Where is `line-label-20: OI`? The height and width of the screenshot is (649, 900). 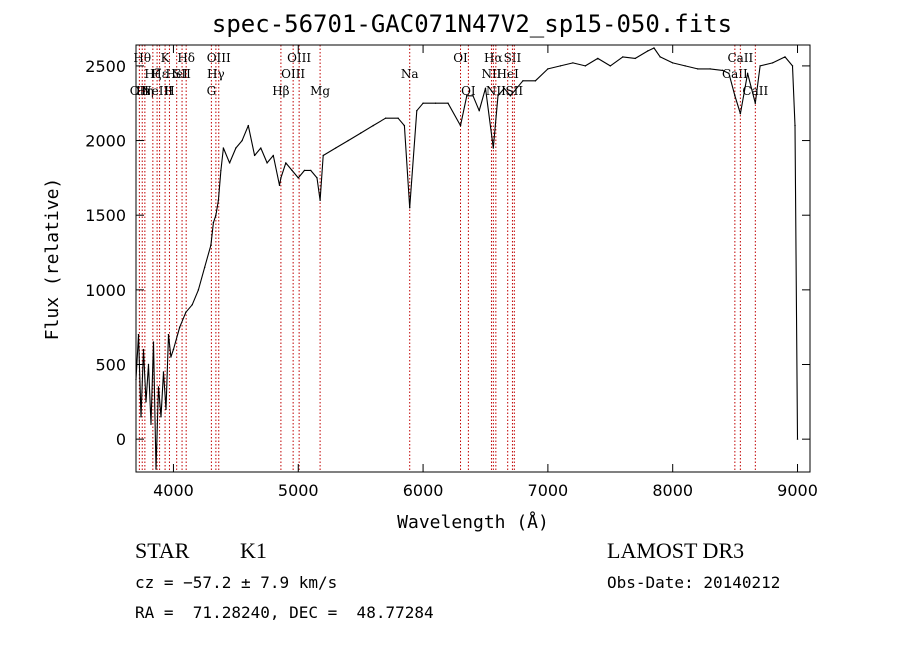 line-label-20: OI is located at coordinates (468, 91).